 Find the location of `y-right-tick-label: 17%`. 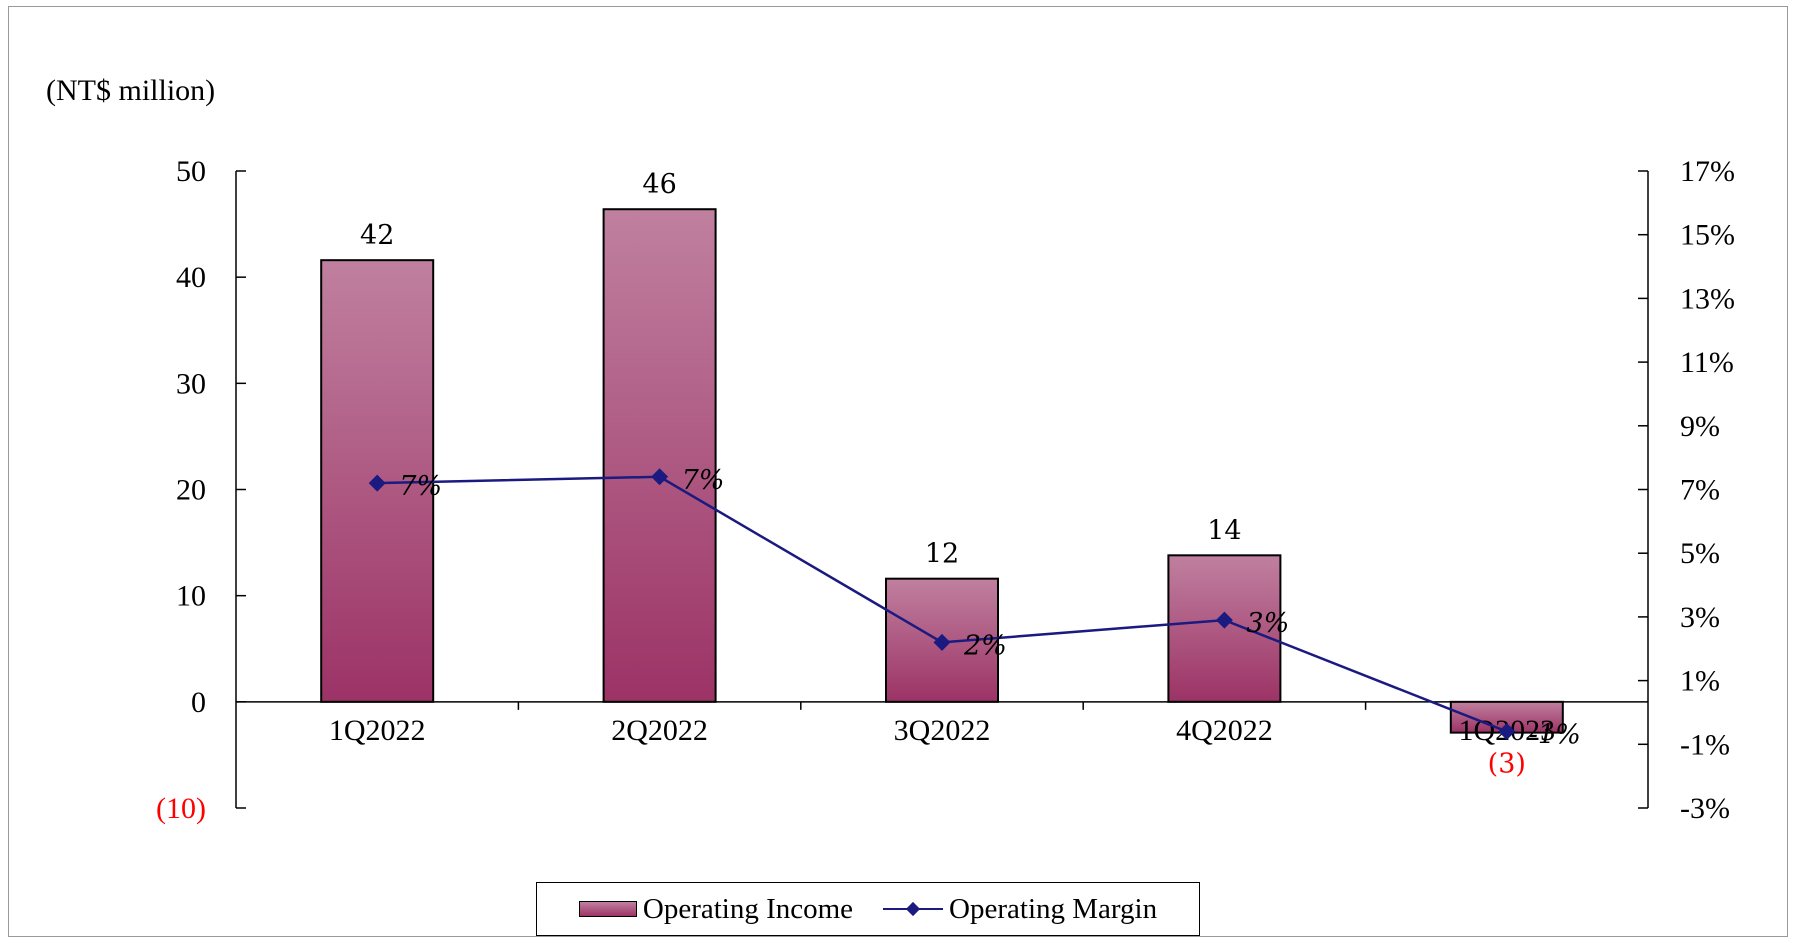

y-right-tick-label: 17% is located at coordinates (1707, 171).